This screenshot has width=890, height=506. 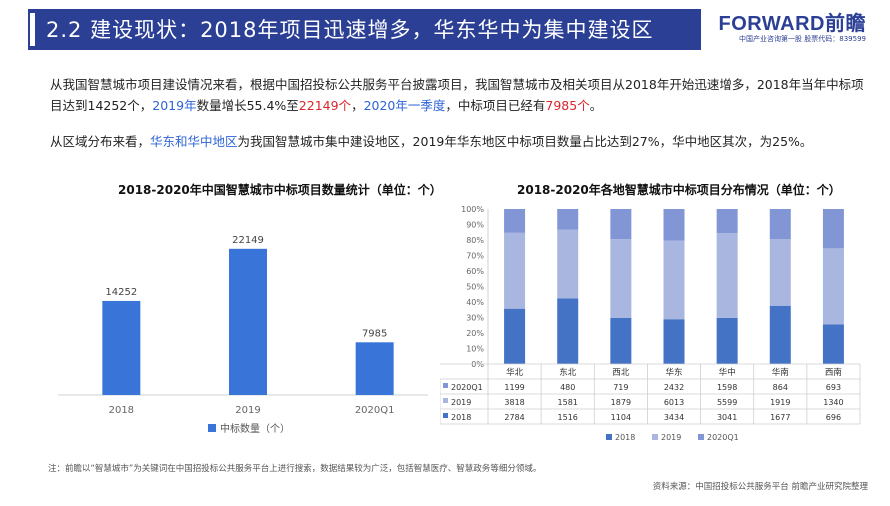 I want to click on stack-segment-东北-2019, so click(x=568, y=264).